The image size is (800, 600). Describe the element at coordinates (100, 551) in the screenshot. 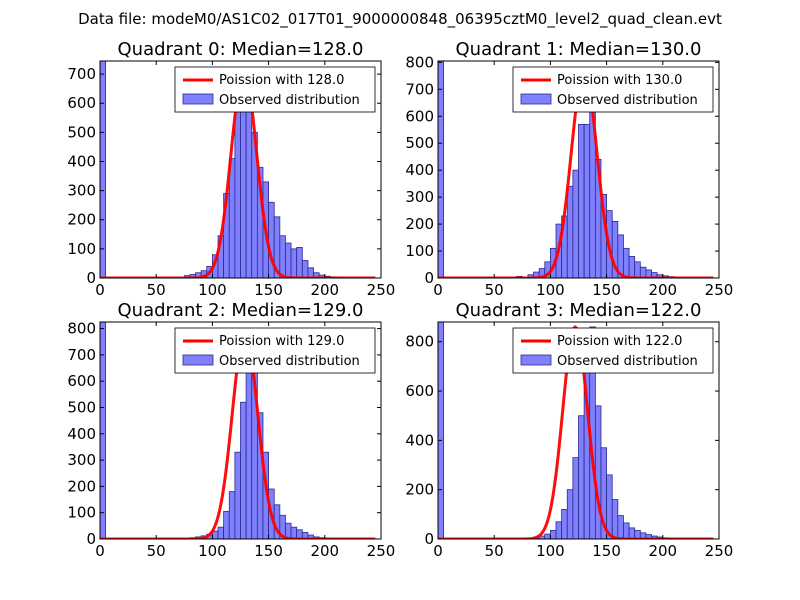

I see `quadrant-2-xtick-label-0: 0` at that location.